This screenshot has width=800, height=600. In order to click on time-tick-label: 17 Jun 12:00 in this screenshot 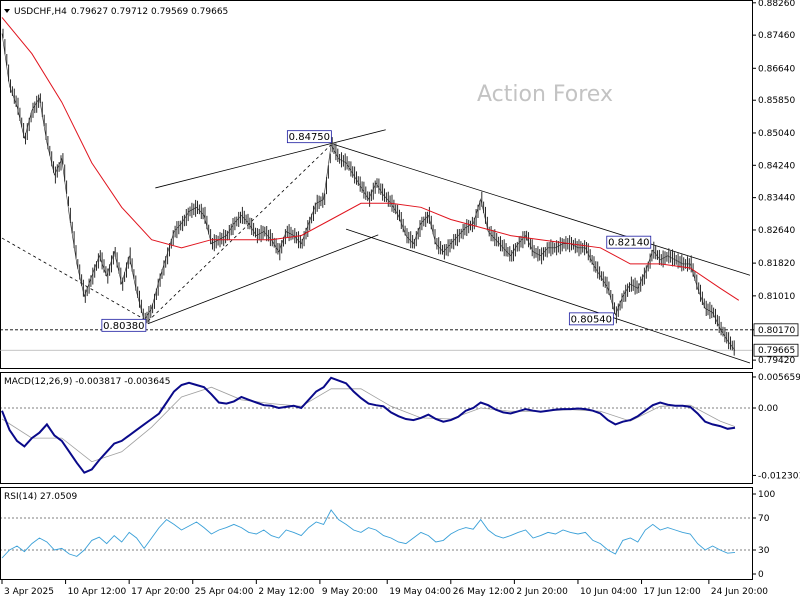, I will do `click(672, 592)`.